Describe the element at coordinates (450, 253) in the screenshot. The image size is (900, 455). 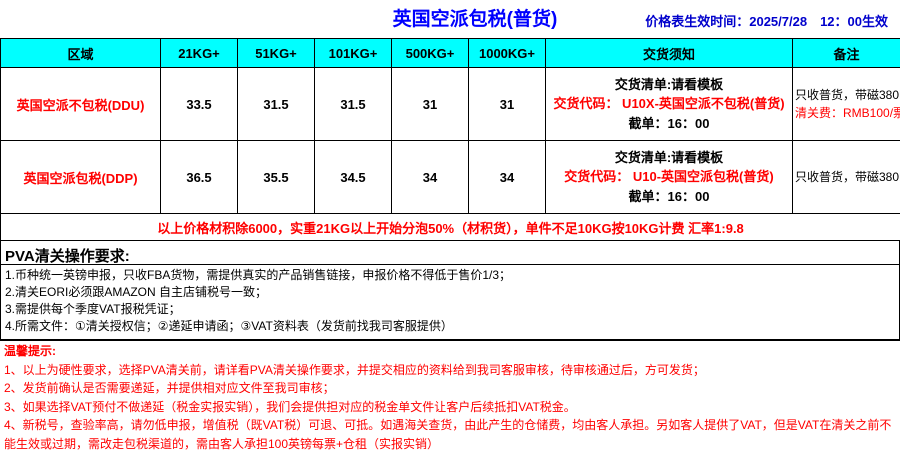
I see `pva-section-title: PVA清关操作要求:` at that location.